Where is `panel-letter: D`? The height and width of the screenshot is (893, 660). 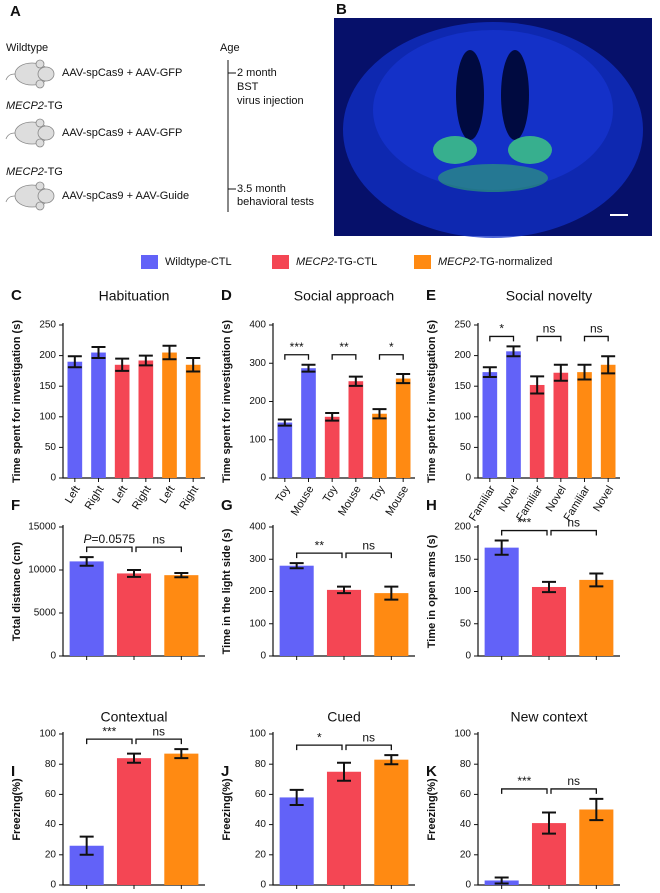
panel-letter: D is located at coordinates (226, 295).